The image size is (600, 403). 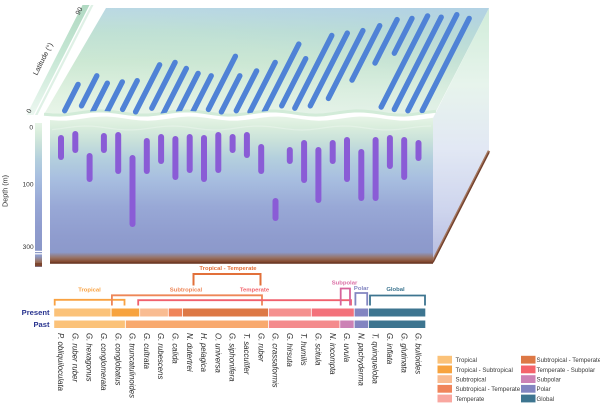 What do you see at coordinates (117, 359) in the screenshot?
I see `svg-text: G. conglobatus` at bounding box center [117, 359].